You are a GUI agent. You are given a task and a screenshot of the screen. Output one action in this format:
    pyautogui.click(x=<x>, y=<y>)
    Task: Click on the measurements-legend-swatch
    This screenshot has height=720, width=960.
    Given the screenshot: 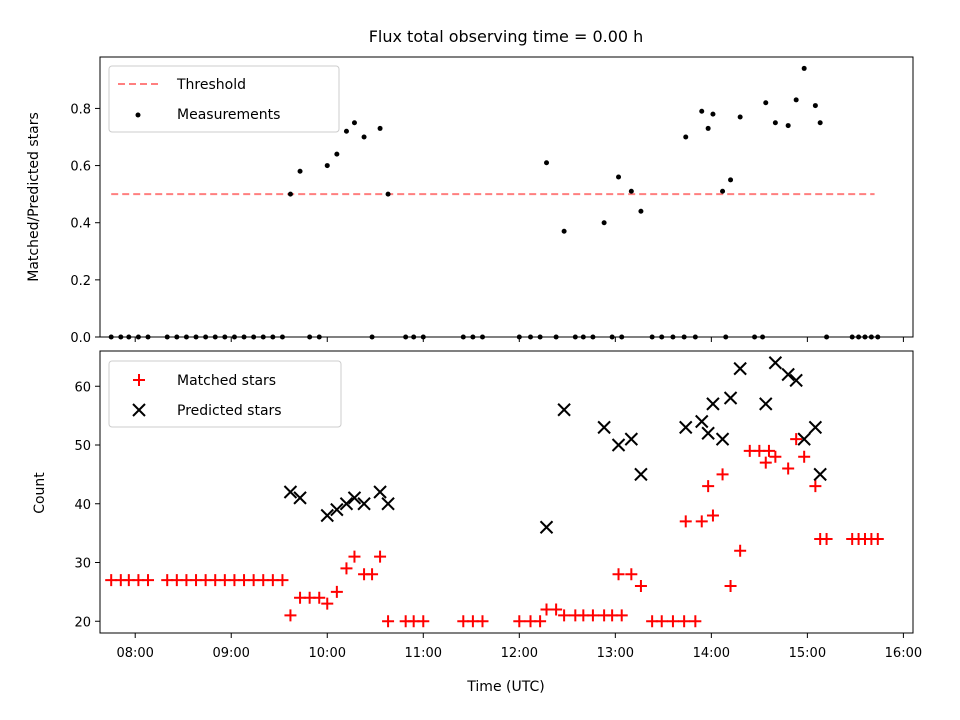 What is the action you would take?
    pyautogui.click(x=138, y=115)
    